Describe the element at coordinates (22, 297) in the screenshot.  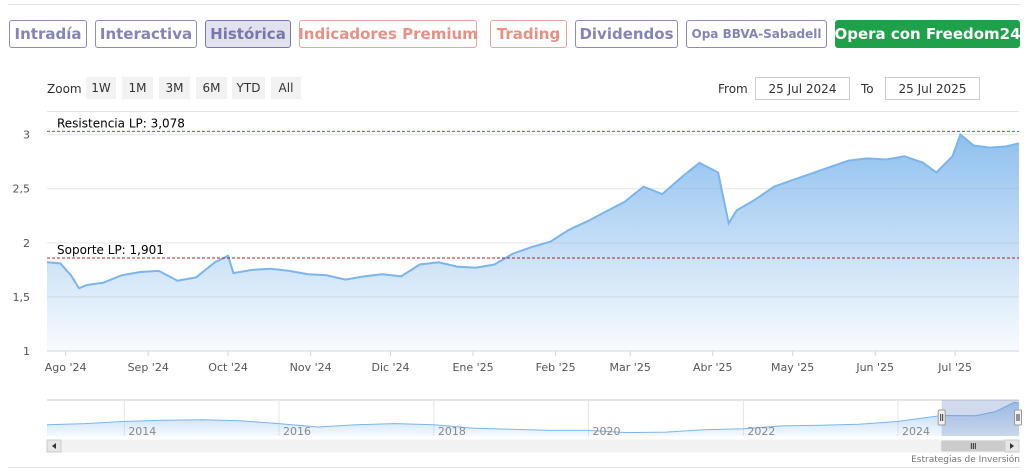
I see `y-tick-label: 1,5` at that location.